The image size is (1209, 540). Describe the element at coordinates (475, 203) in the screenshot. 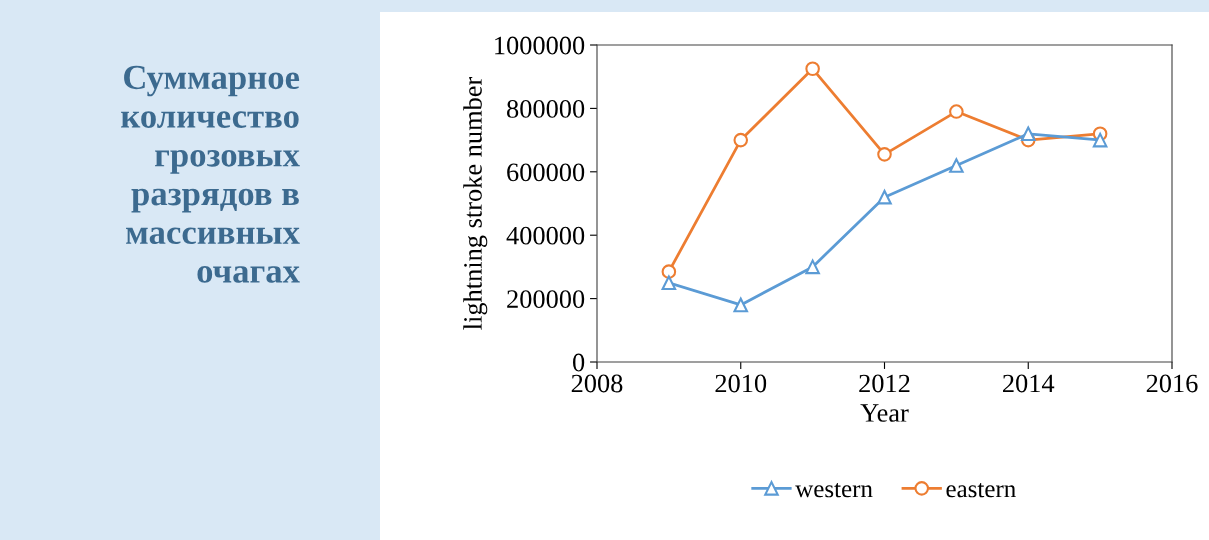

I see `y-axis-title: lightning stroke number` at that location.